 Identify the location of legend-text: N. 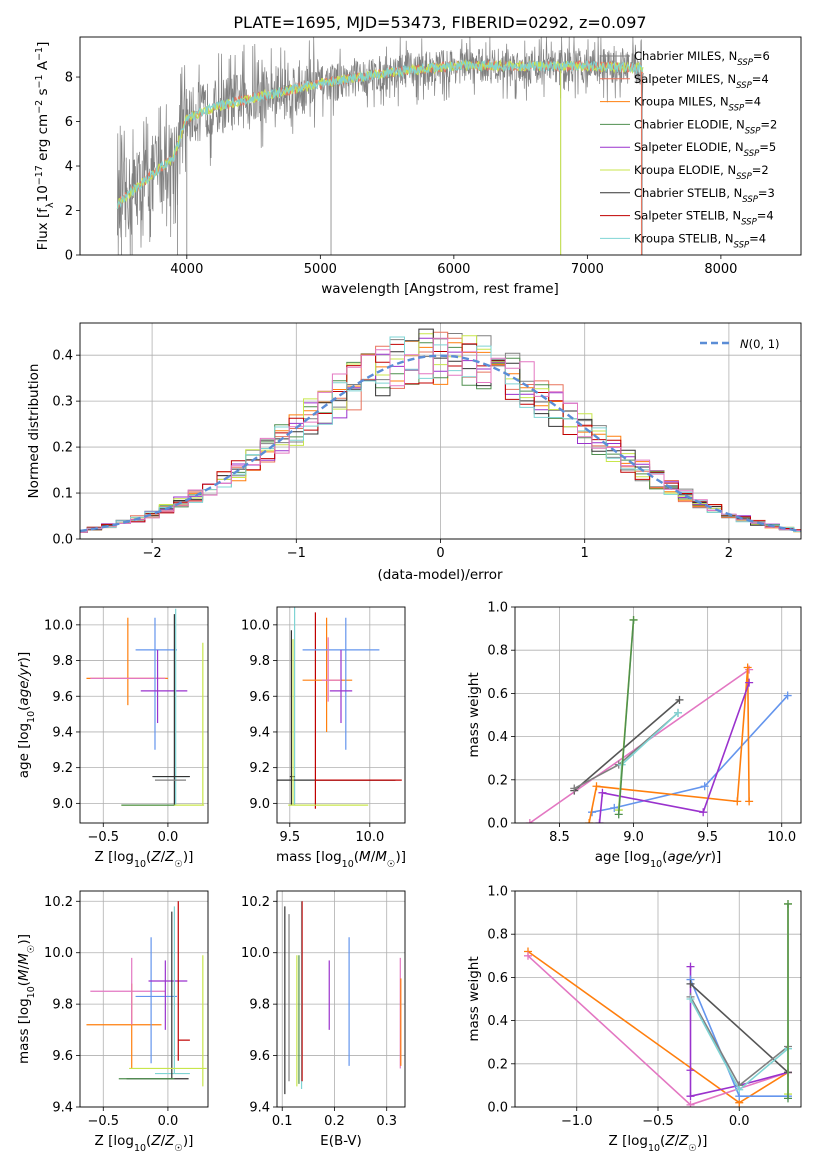
(744, 344).